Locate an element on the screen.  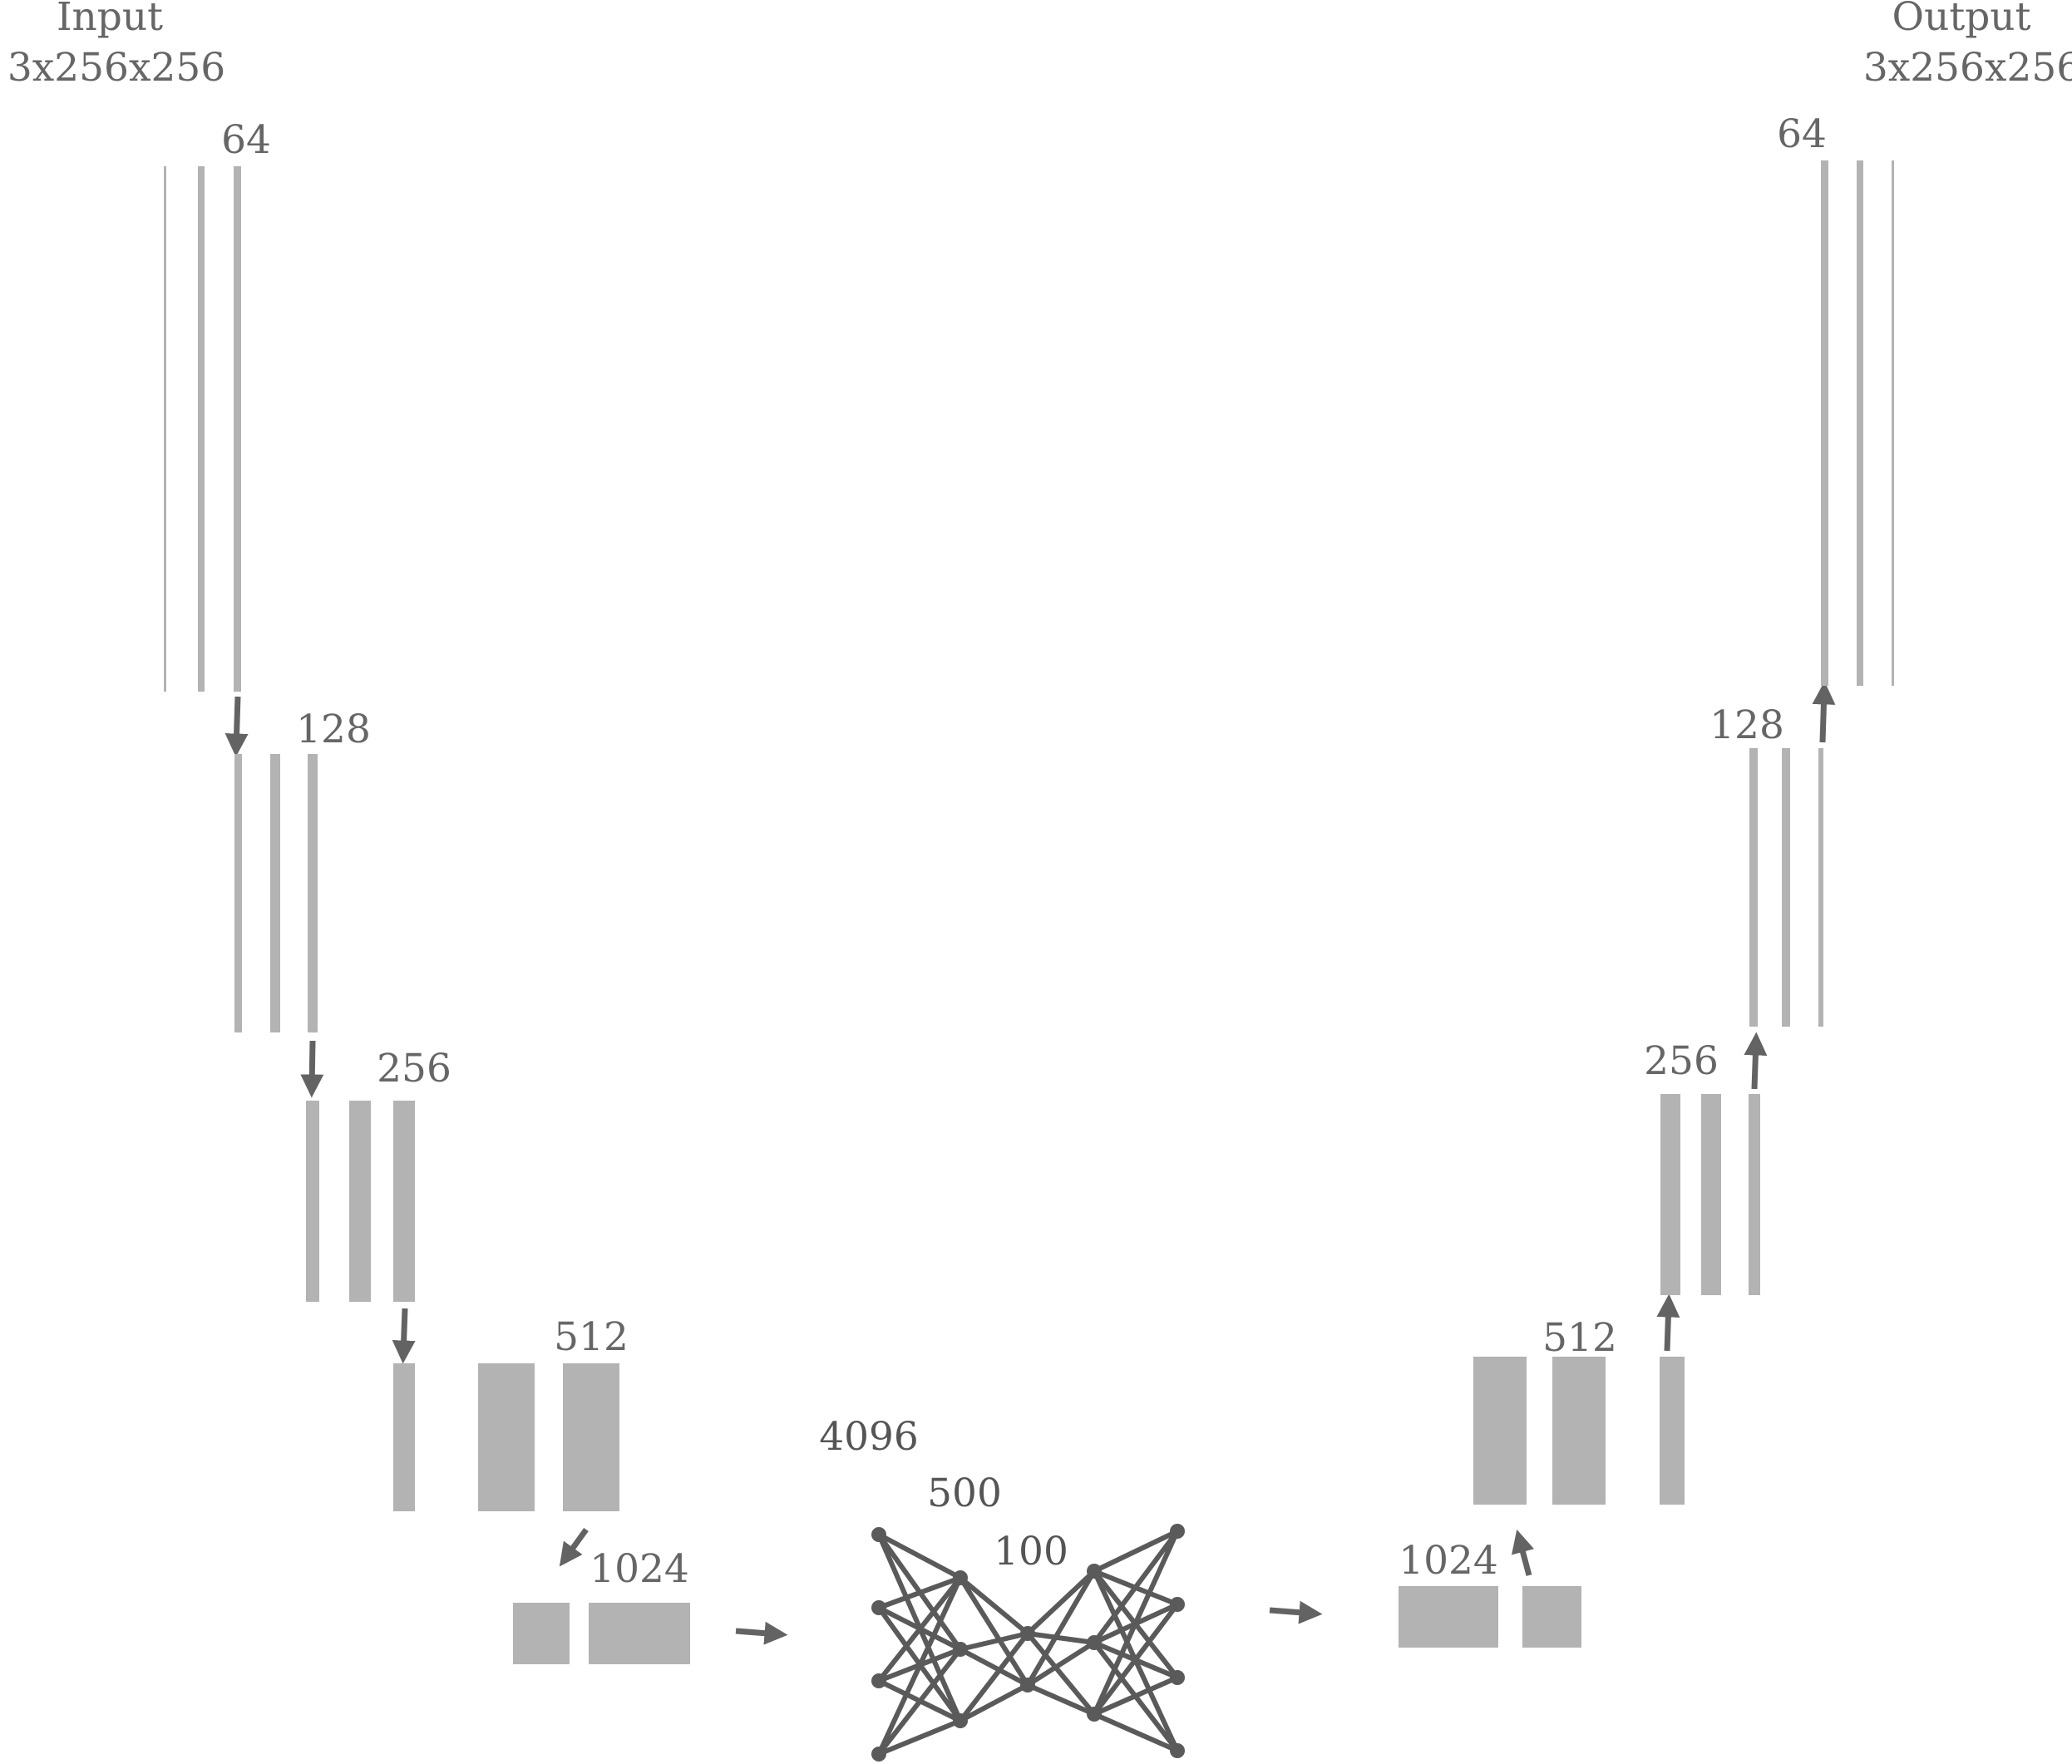
encoder-stage-256: 256 is located at coordinates (378, 1174).